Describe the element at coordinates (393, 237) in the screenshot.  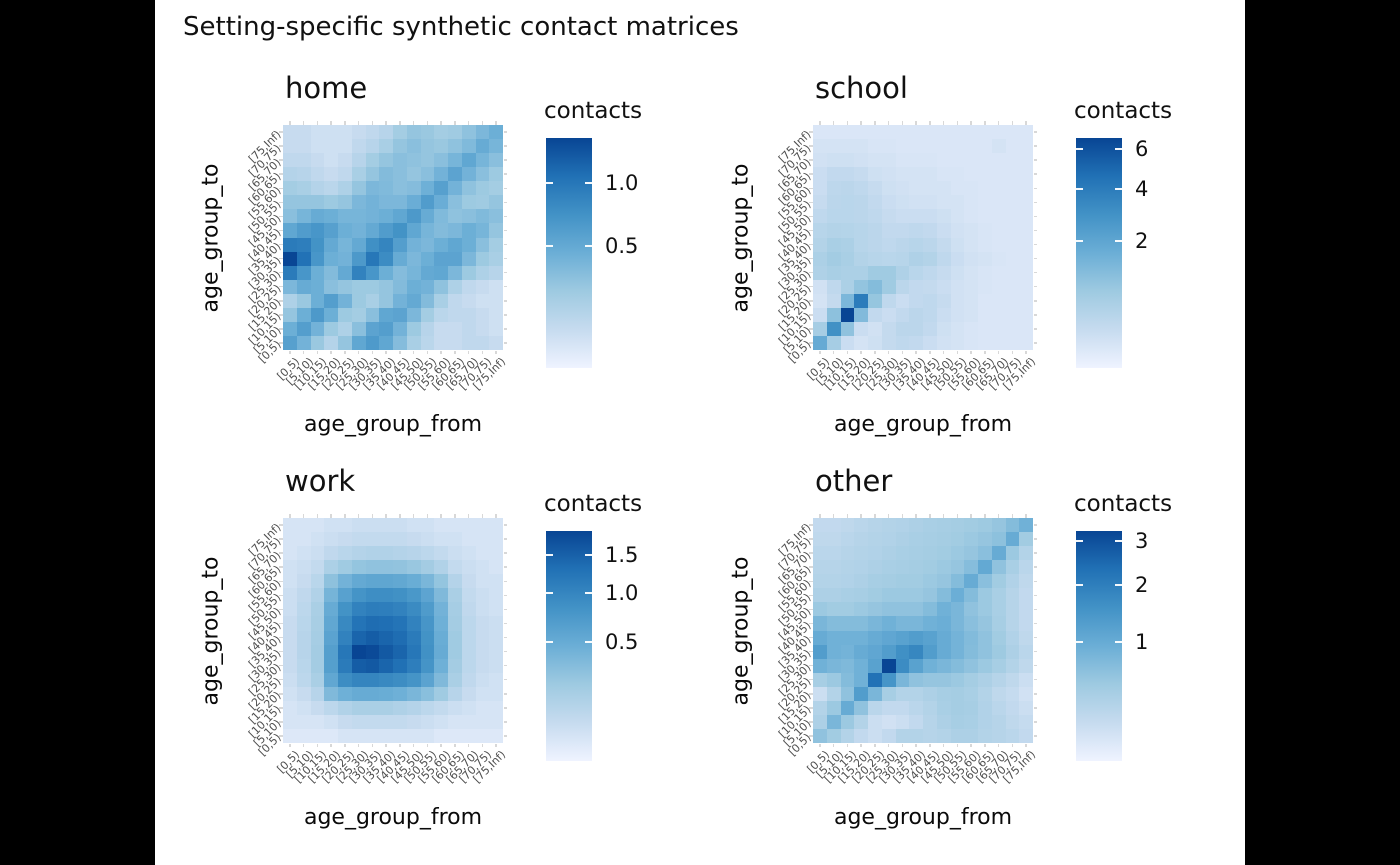
I see `heatmap-home` at that location.